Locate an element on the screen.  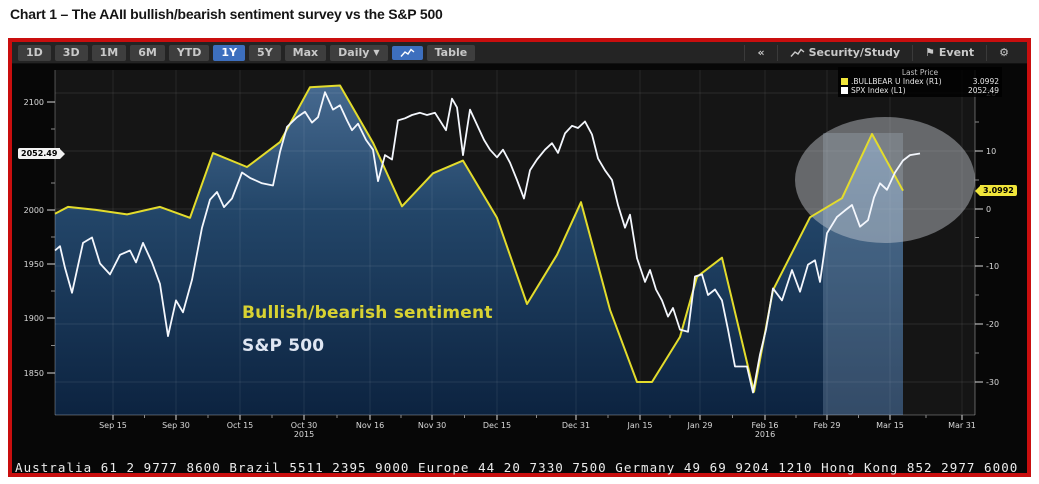
right-axis-tick-label: 0 is located at coordinates (988, 209).